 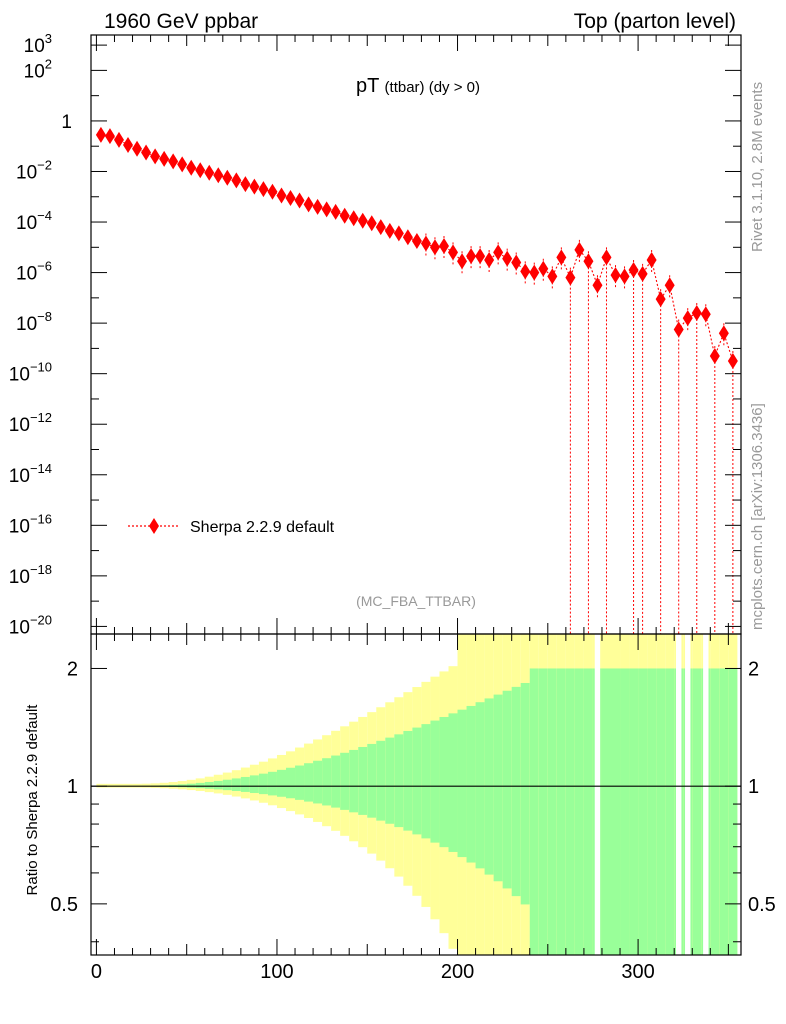 I want to click on title-main: pT, so click(x=367, y=86).